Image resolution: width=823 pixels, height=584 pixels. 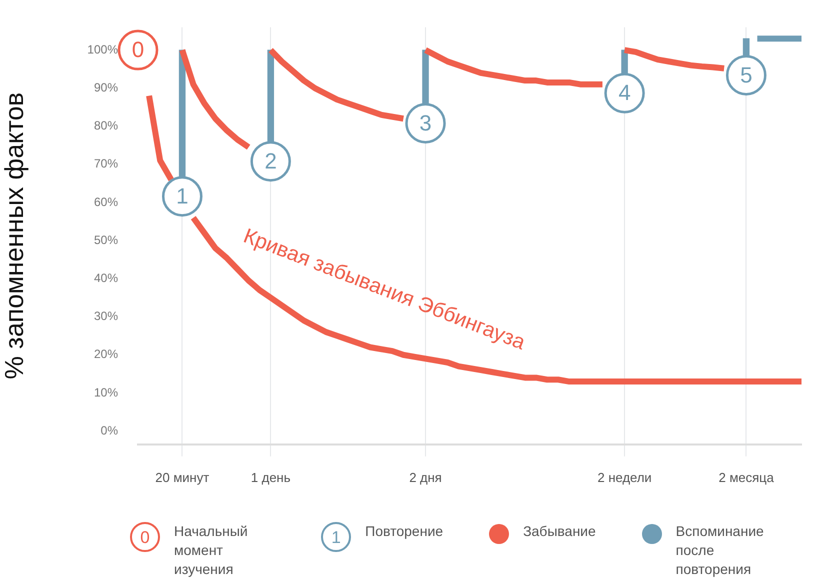 I want to click on y-tick-label: 60%, so click(x=106, y=201).